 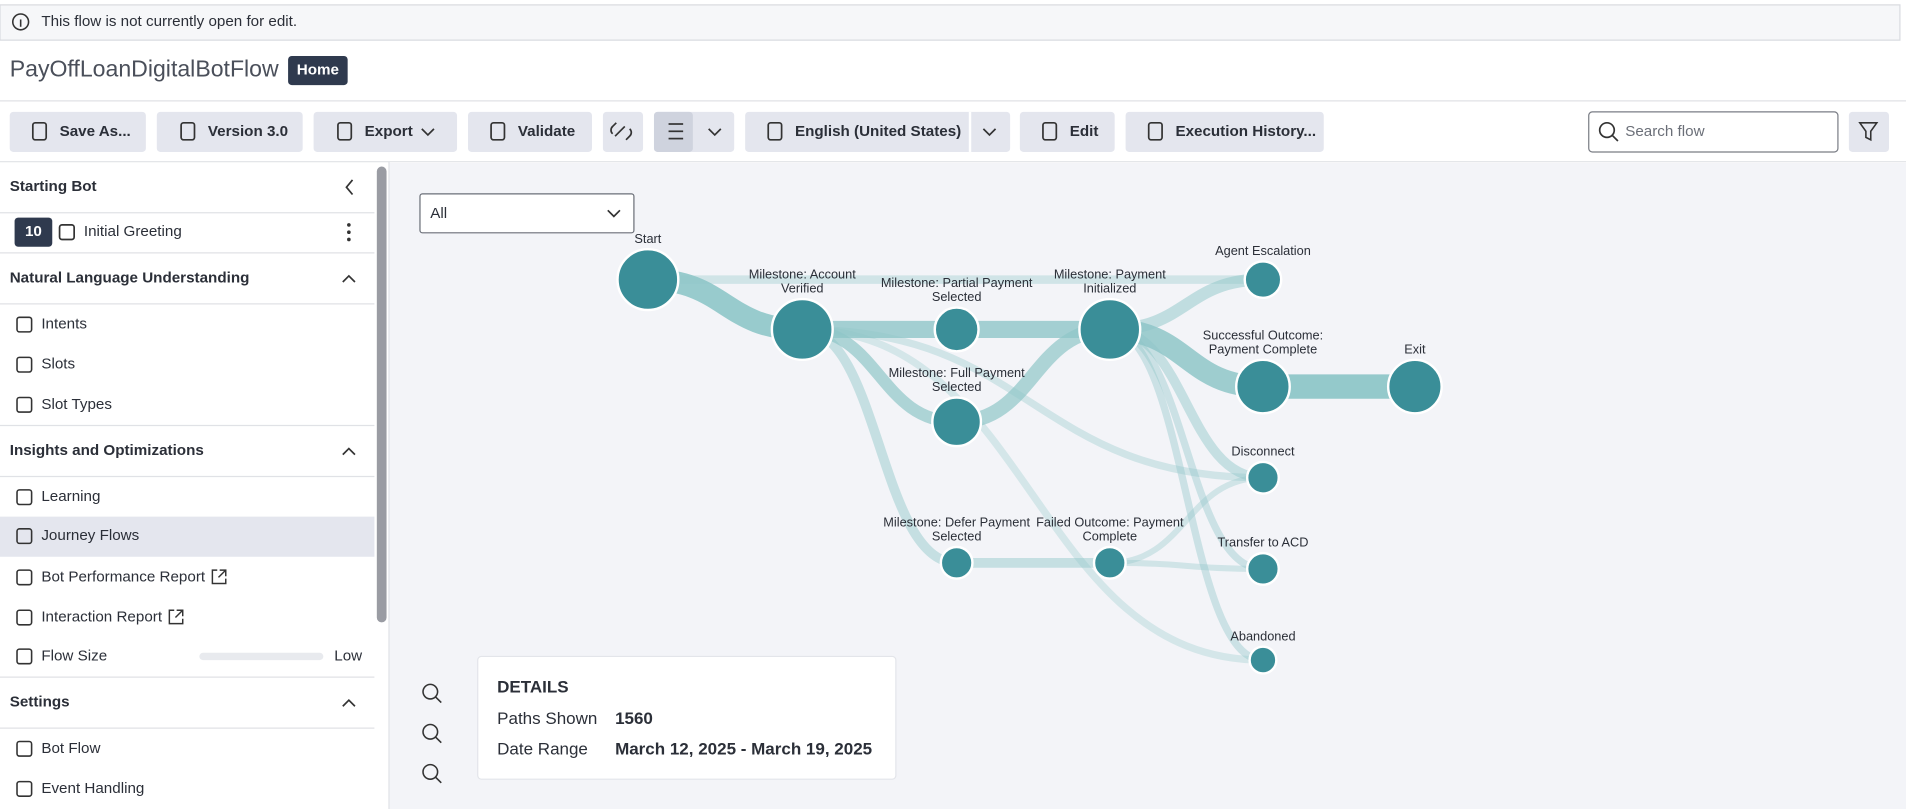 What do you see at coordinates (53, 186) in the screenshot?
I see `section-title: Starting Bot` at bounding box center [53, 186].